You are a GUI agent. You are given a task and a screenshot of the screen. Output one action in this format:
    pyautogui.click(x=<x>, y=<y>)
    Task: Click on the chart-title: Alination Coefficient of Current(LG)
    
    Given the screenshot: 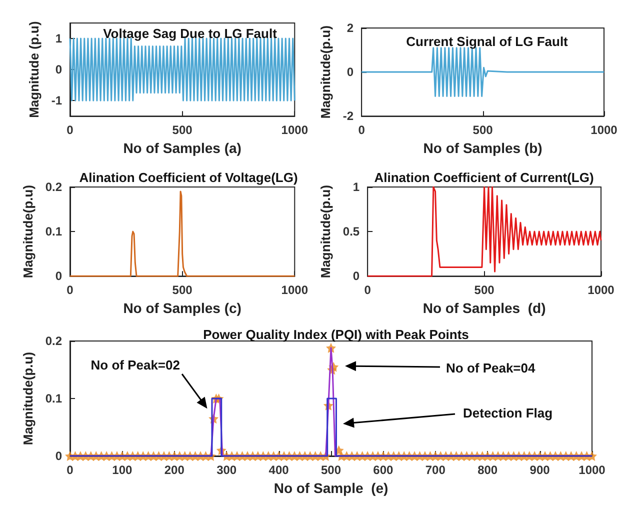 What is the action you would take?
    pyautogui.click(x=484, y=177)
    